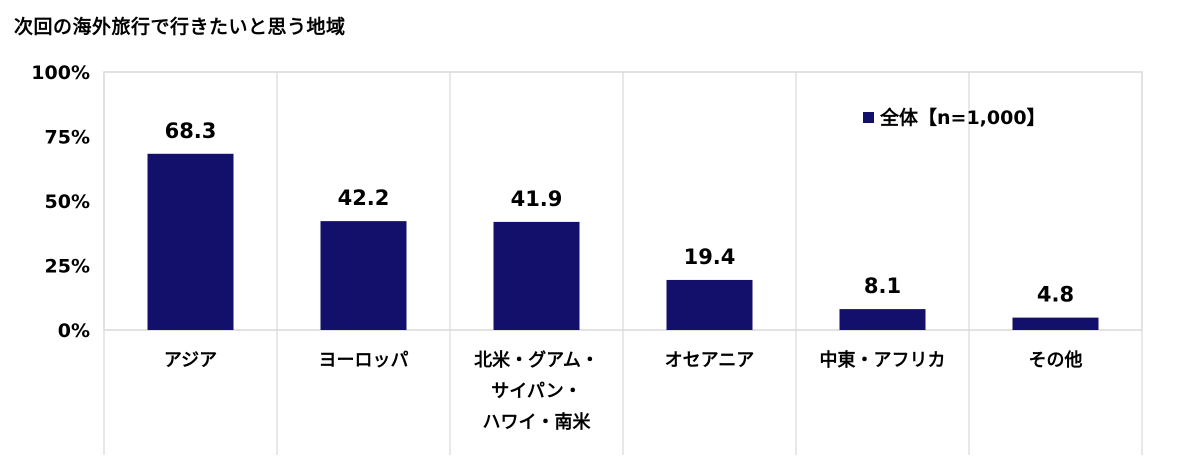 The image size is (1200, 459). I want to click on category-label: その他, so click(1056, 360).